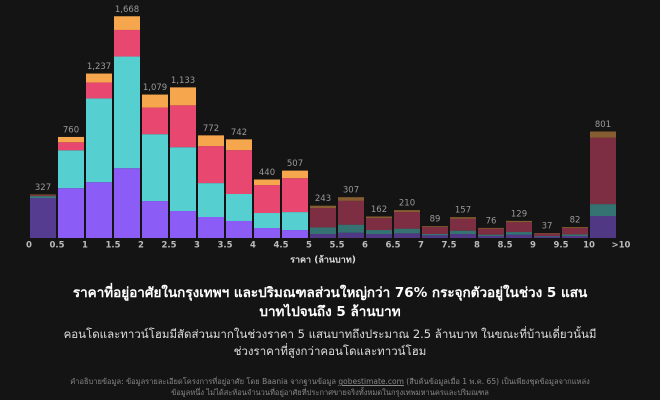  I want to click on x-tick-label: 8, so click(477, 246).